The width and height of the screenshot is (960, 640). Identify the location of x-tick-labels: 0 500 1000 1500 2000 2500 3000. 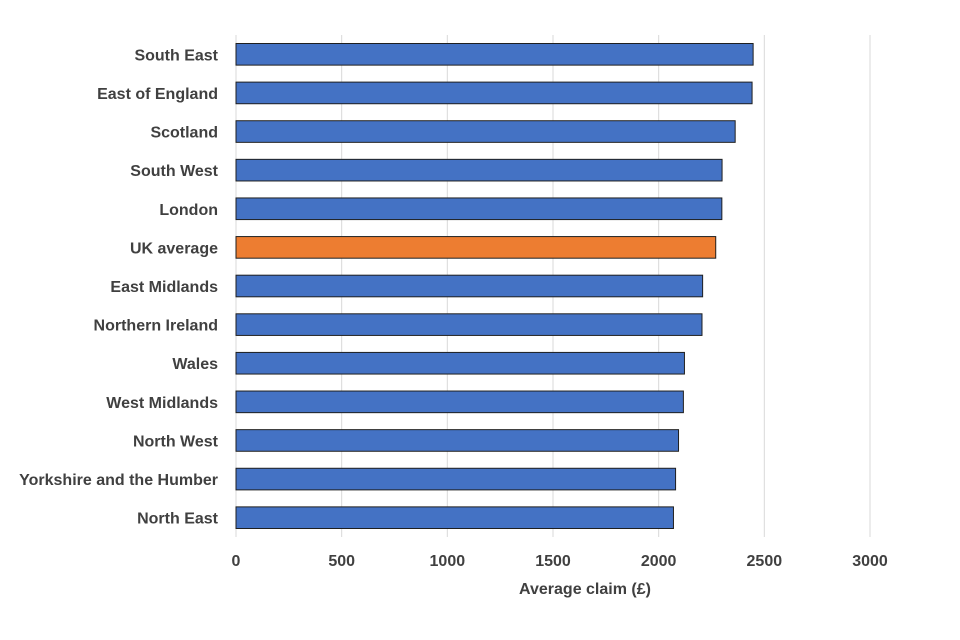
(560, 561).